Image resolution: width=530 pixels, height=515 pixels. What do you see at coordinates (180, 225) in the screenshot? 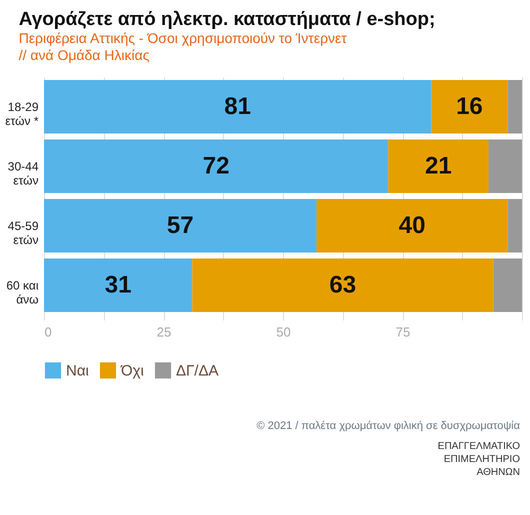
I see `data-label: 57` at bounding box center [180, 225].